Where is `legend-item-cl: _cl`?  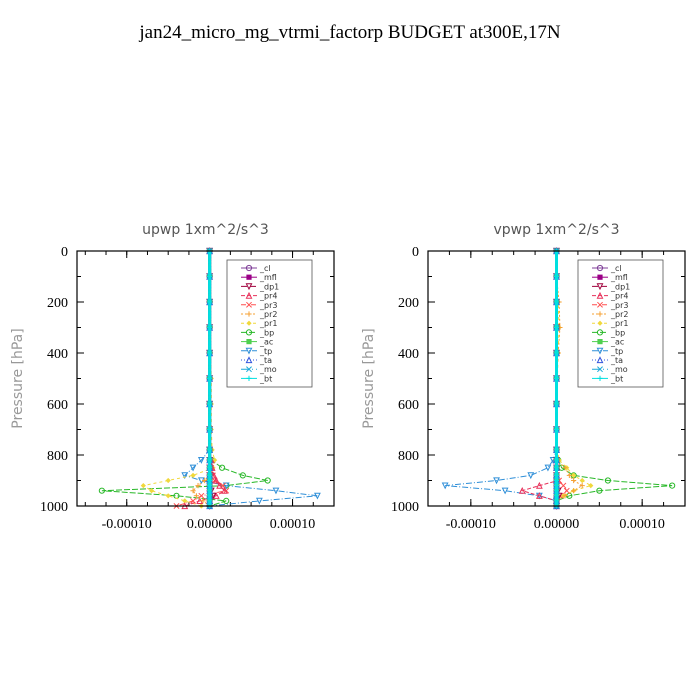
legend-item-cl: _cl is located at coordinates (256, 268).